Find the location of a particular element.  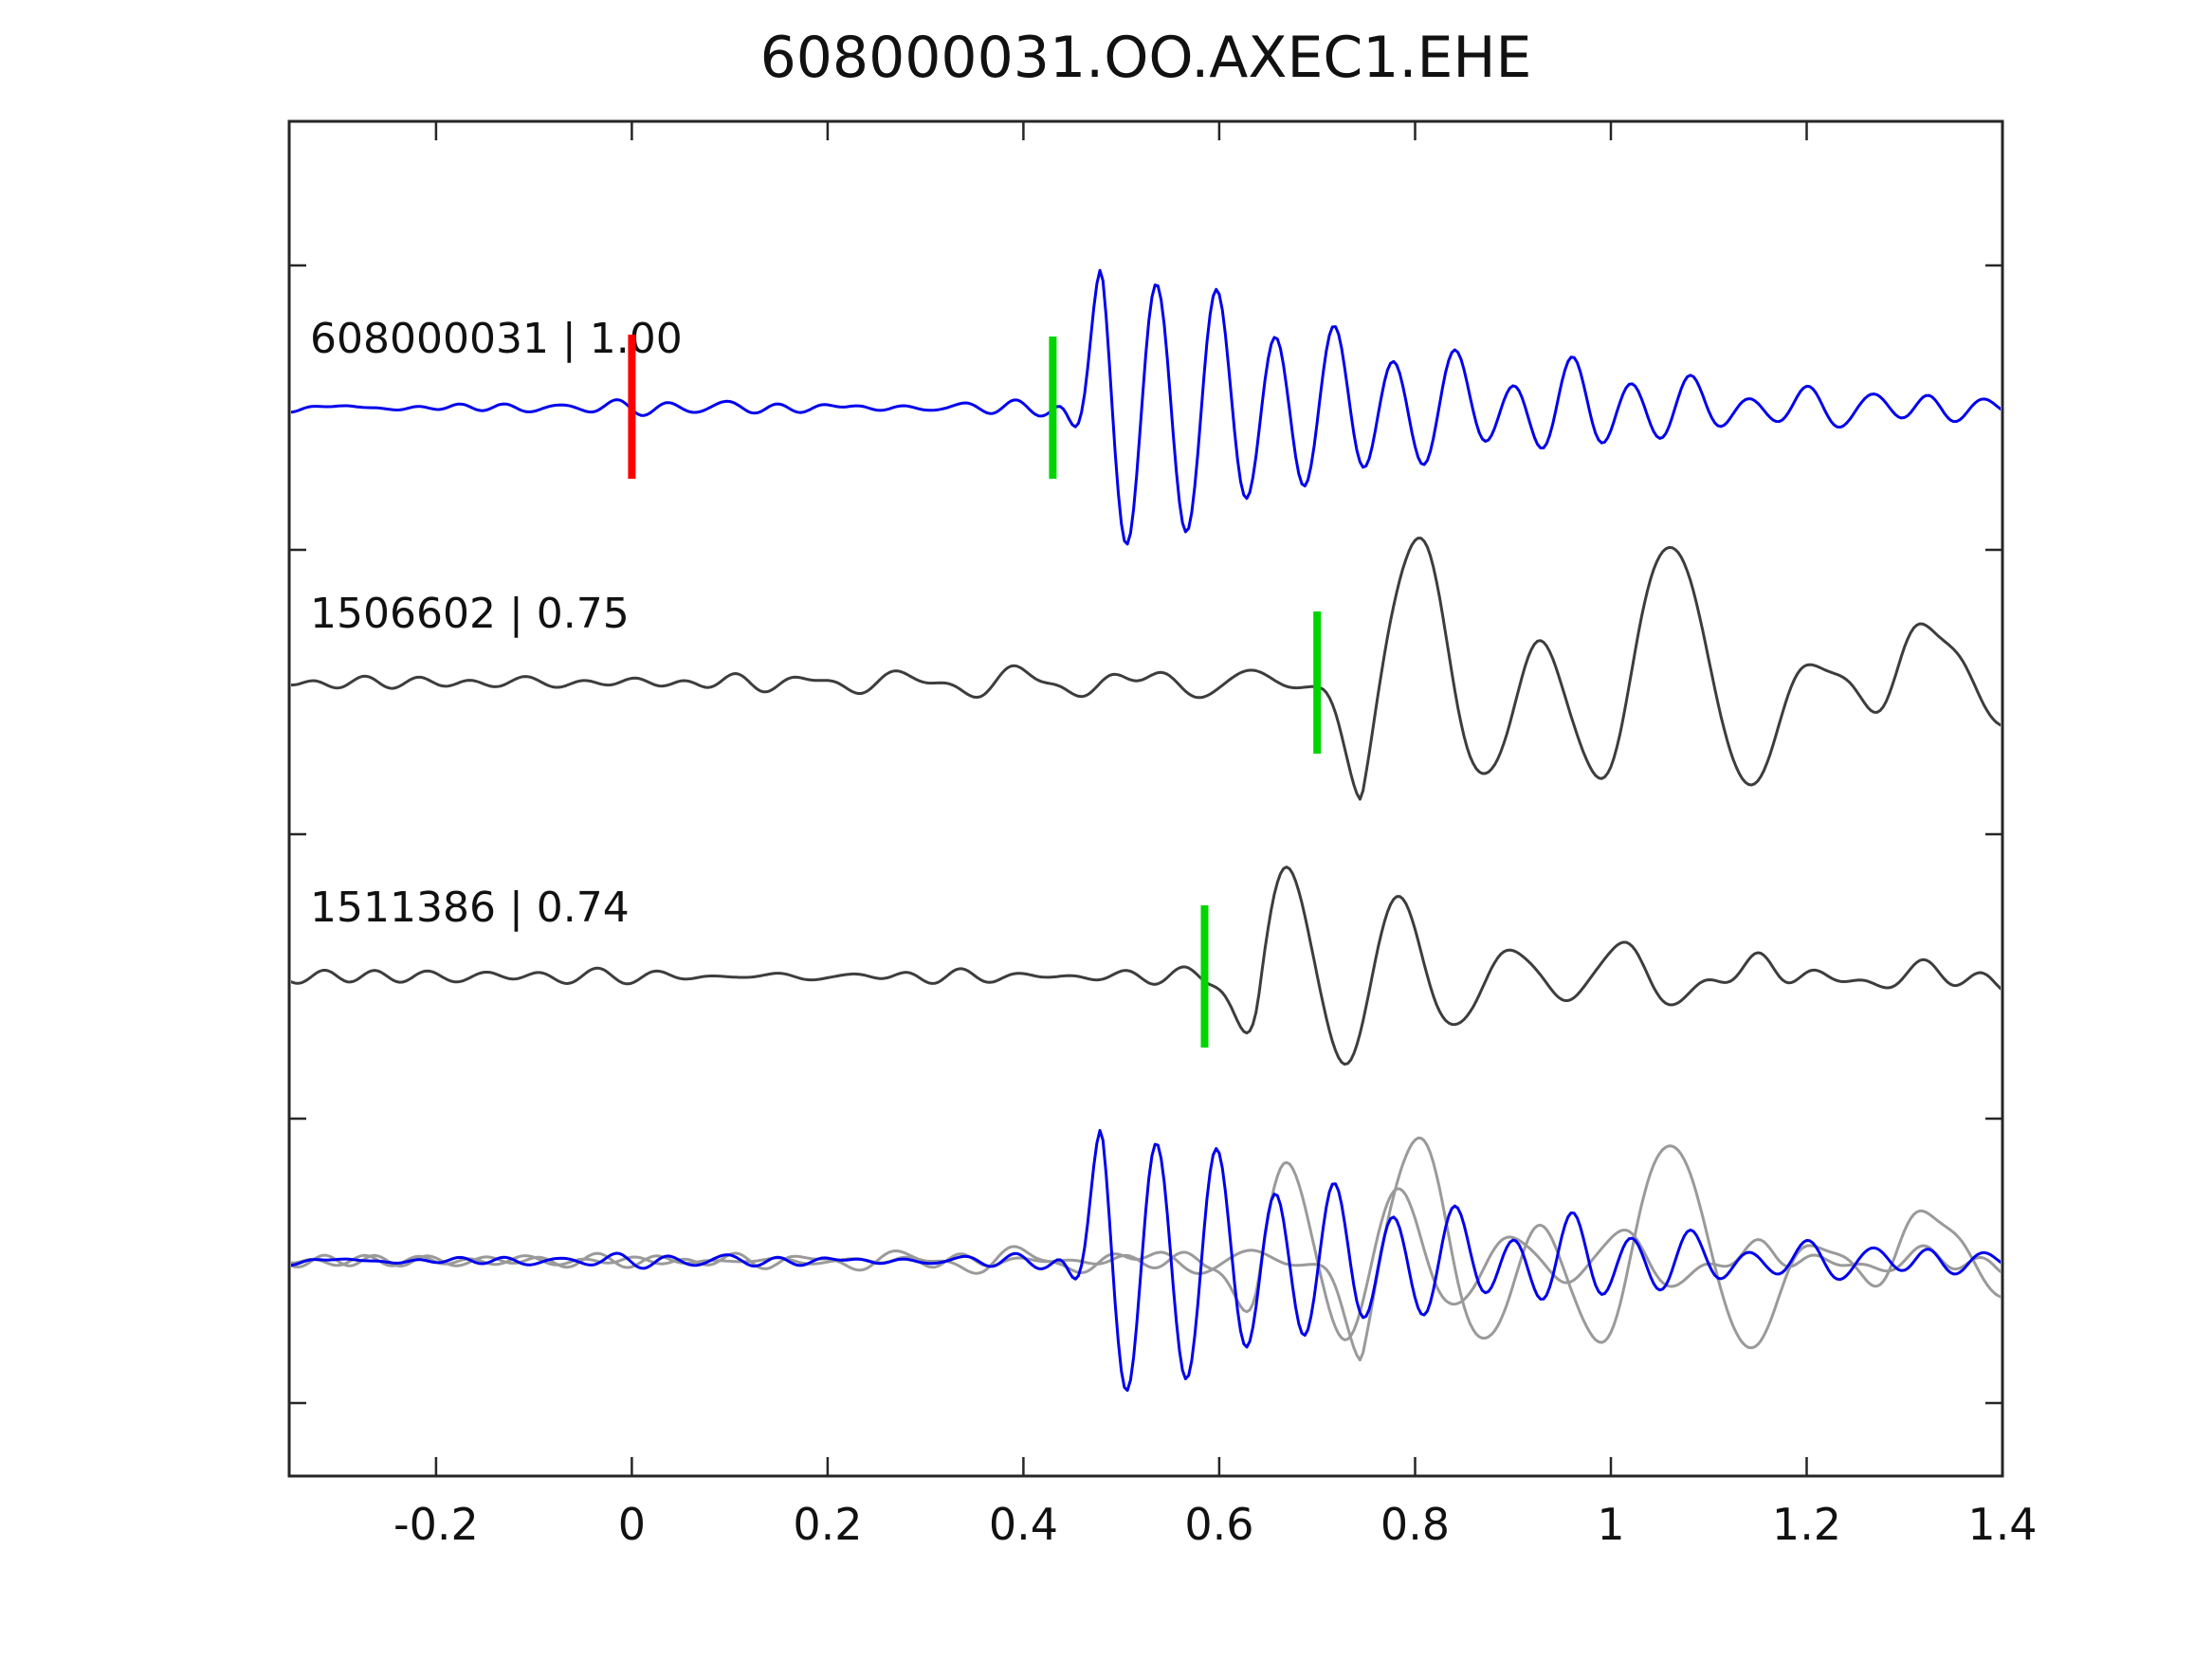

trace-label-1511386: 1511386 | 0.74 is located at coordinates (470, 908).